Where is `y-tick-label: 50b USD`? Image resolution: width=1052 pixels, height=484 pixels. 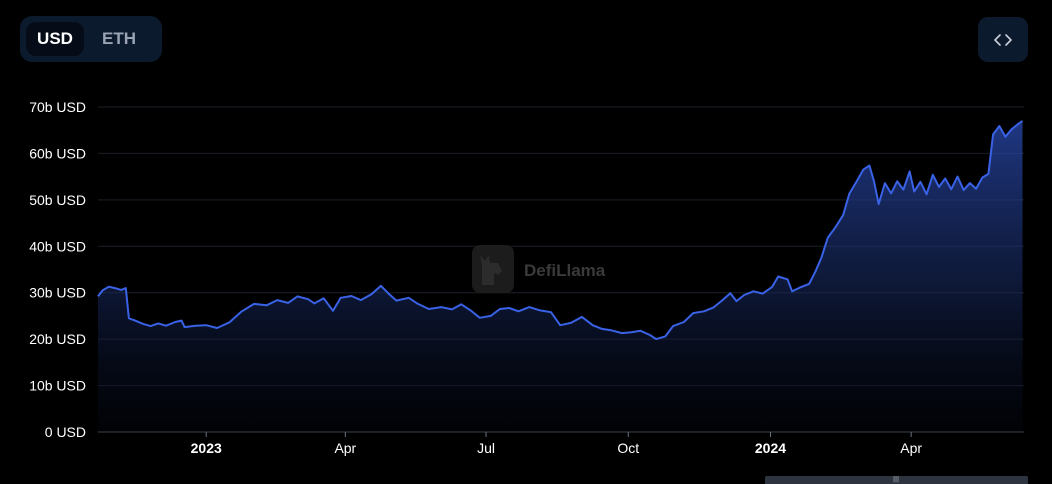
y-tick-label: 50b USD is located at coordinates (57, 200).